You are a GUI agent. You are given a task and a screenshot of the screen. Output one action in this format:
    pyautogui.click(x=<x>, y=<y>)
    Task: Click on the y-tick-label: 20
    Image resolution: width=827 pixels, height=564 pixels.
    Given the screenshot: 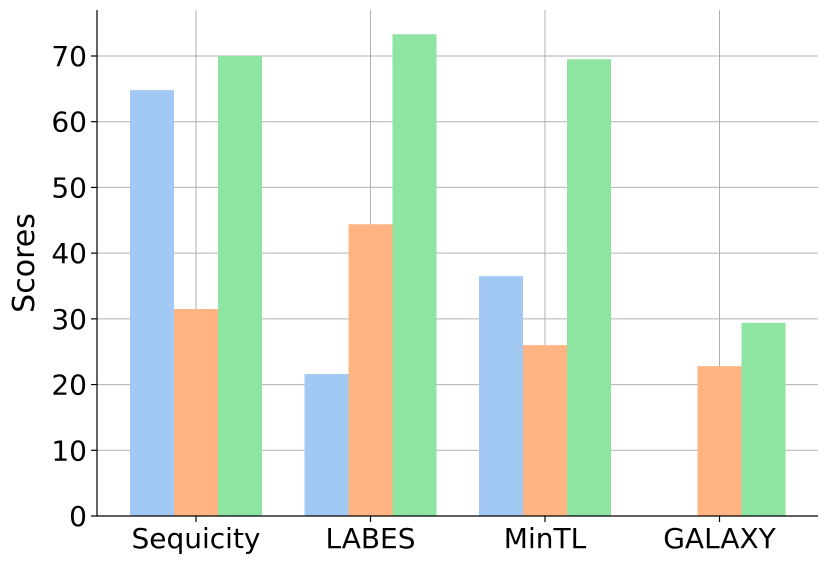 What is the action you would take?
    pyautogui.click(x=69, y=385)
    